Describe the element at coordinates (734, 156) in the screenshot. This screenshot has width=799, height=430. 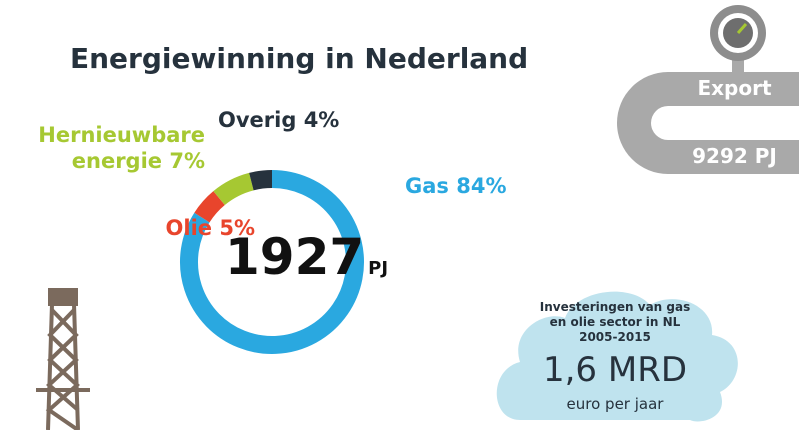
I see `export-value: 9292 PJ` at that location.